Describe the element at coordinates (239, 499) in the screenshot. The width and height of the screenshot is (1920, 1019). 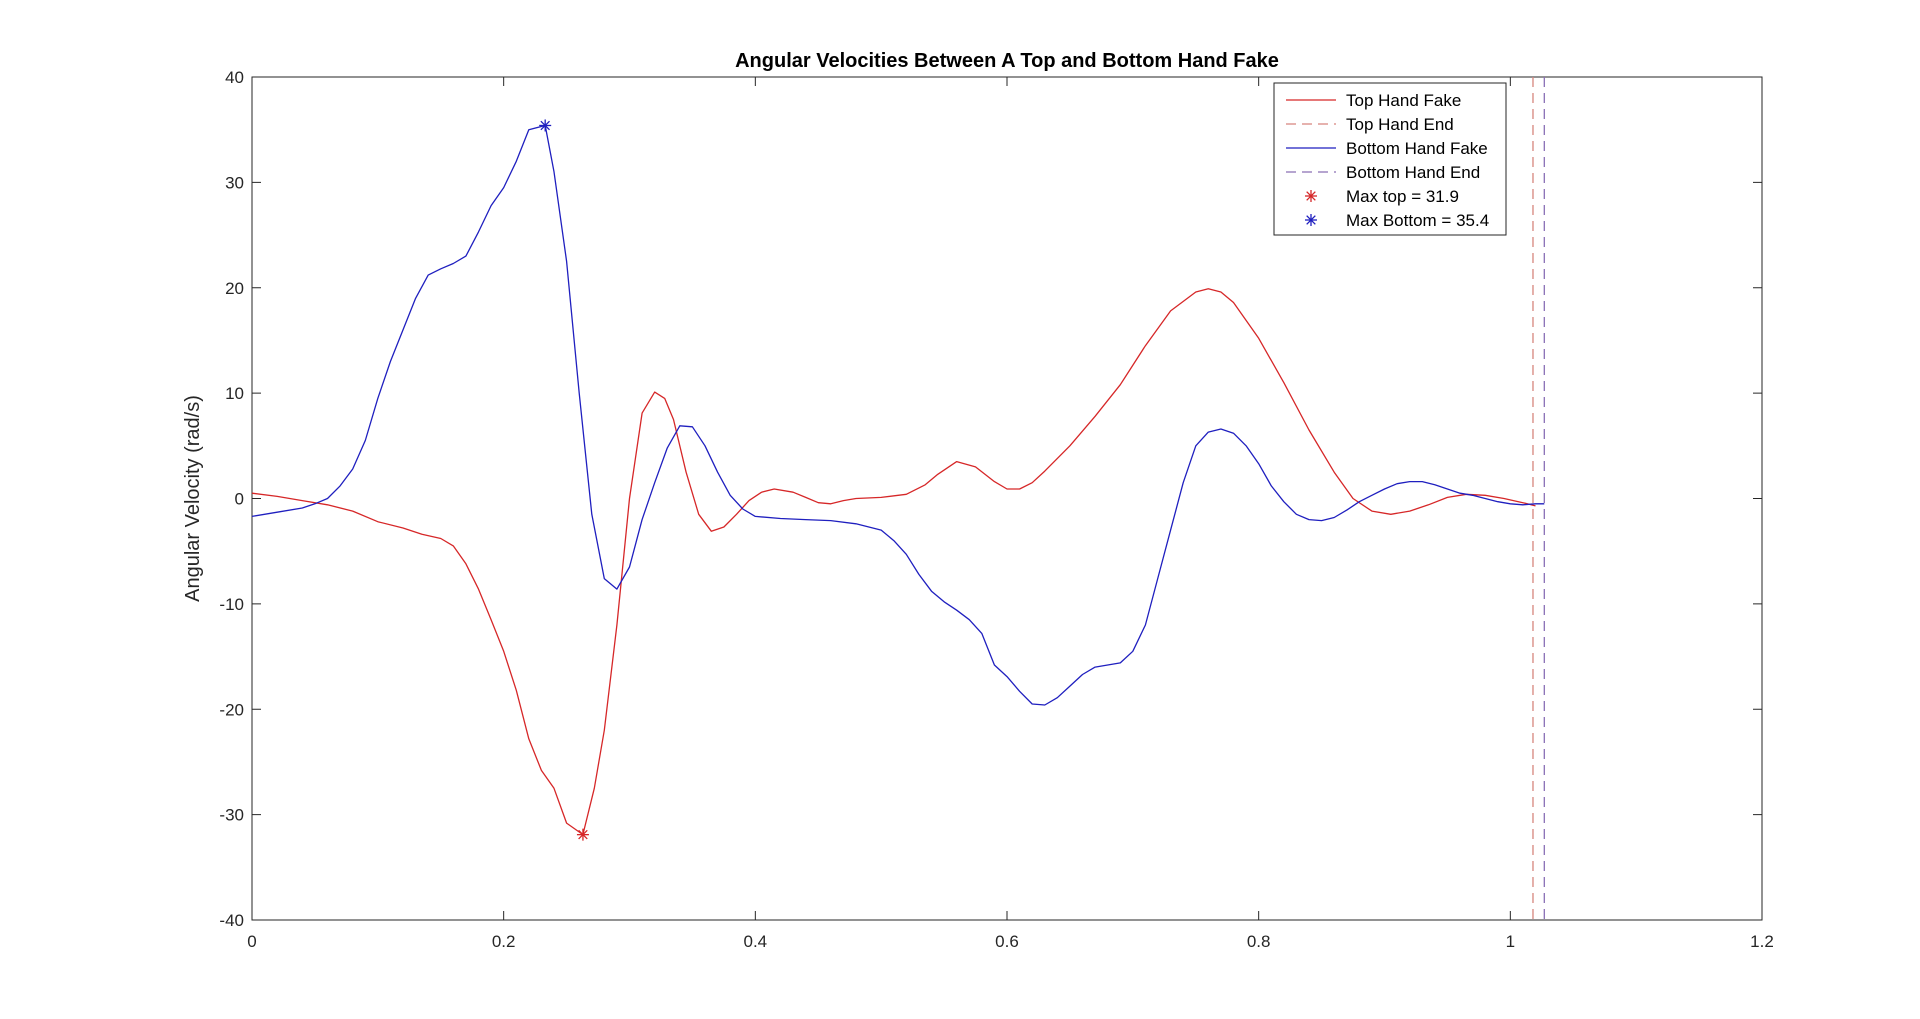
I see `y-tick-label: 0` at that location.